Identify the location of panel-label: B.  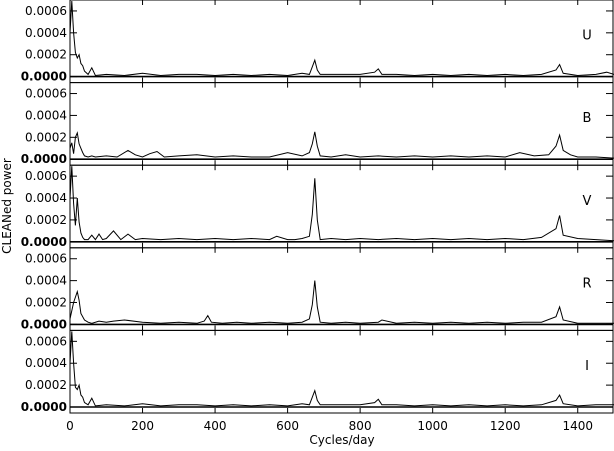
(587, 118).